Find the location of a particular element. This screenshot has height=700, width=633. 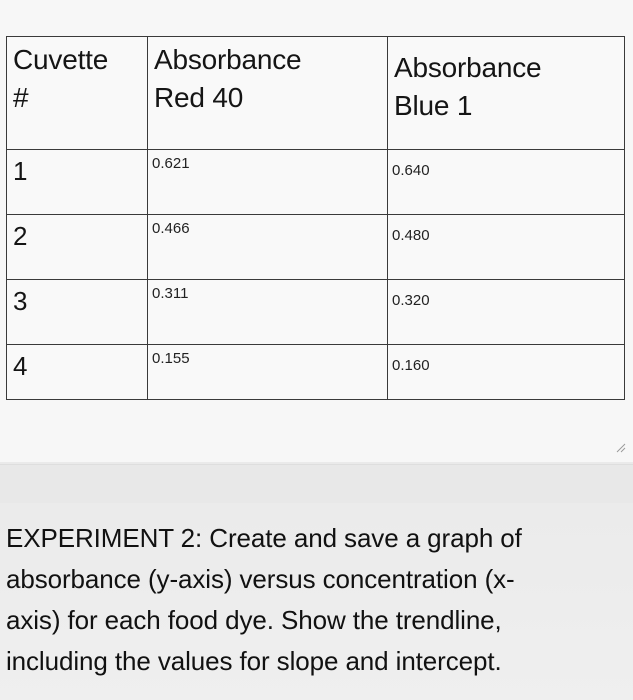

table-row: 4 0.155 0.160 is located at coordinates (315, 372).